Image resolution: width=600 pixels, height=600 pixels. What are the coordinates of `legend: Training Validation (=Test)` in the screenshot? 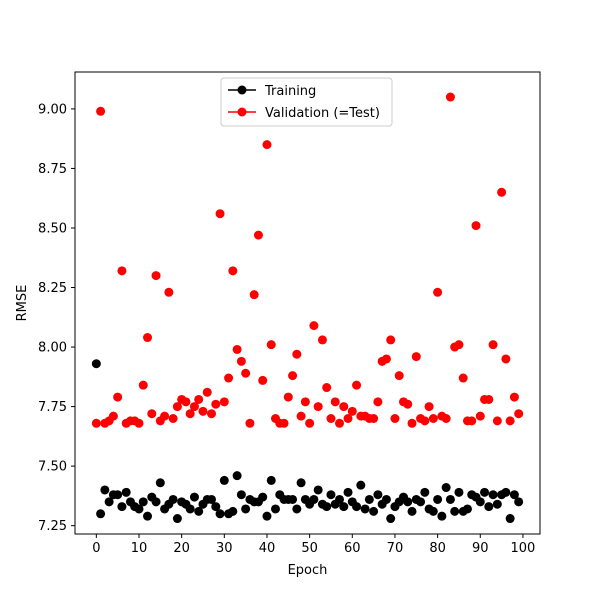 It's located at (306, 102).